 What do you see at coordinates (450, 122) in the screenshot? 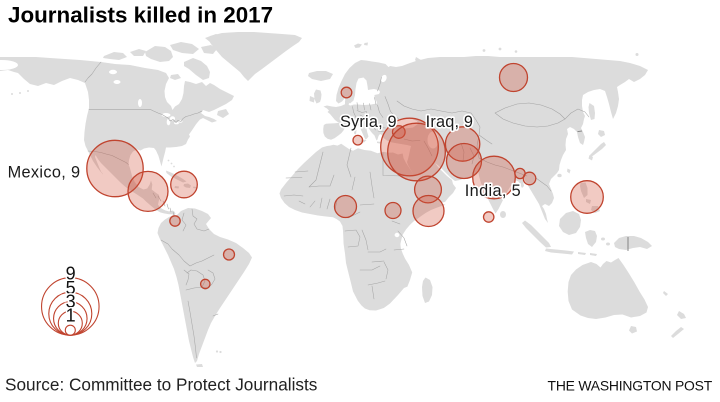
I see `svg-text: Iraq, 9` at bounding box center [450, 122].